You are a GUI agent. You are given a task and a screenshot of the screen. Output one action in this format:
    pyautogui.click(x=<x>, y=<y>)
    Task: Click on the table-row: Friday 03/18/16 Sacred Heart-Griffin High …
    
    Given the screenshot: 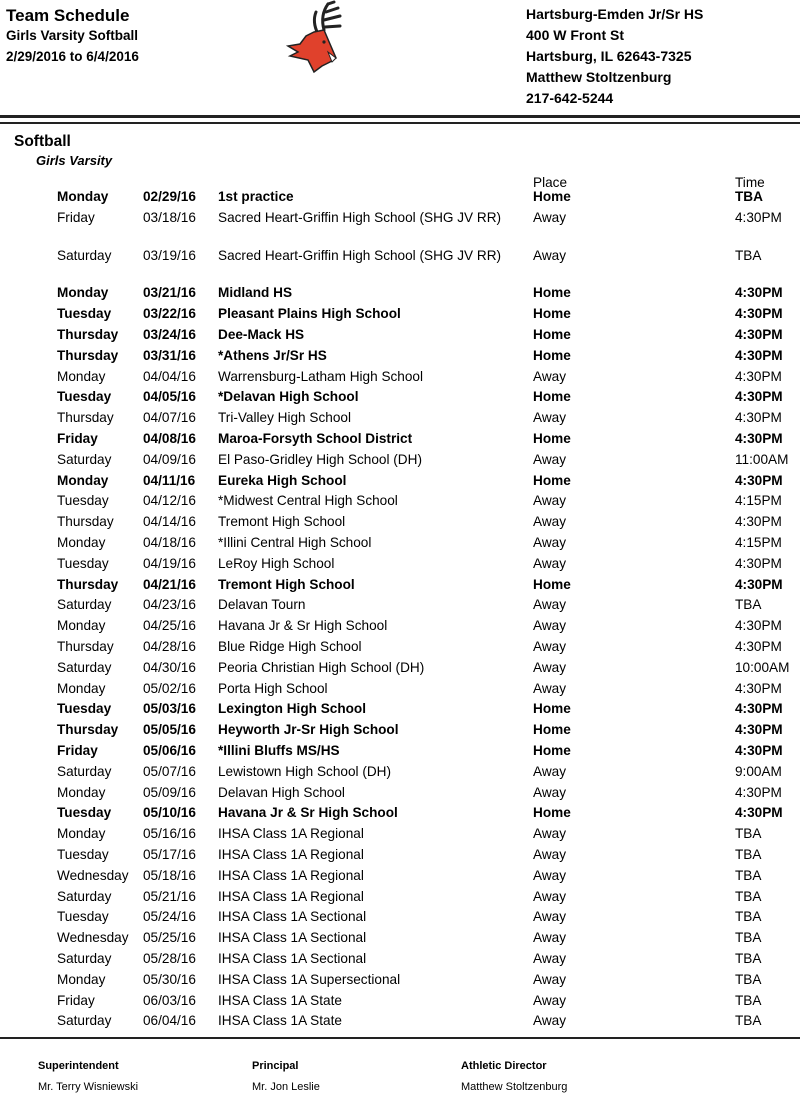 What is the action you would take?
    pyautogui.click(x=400, y=217)
    